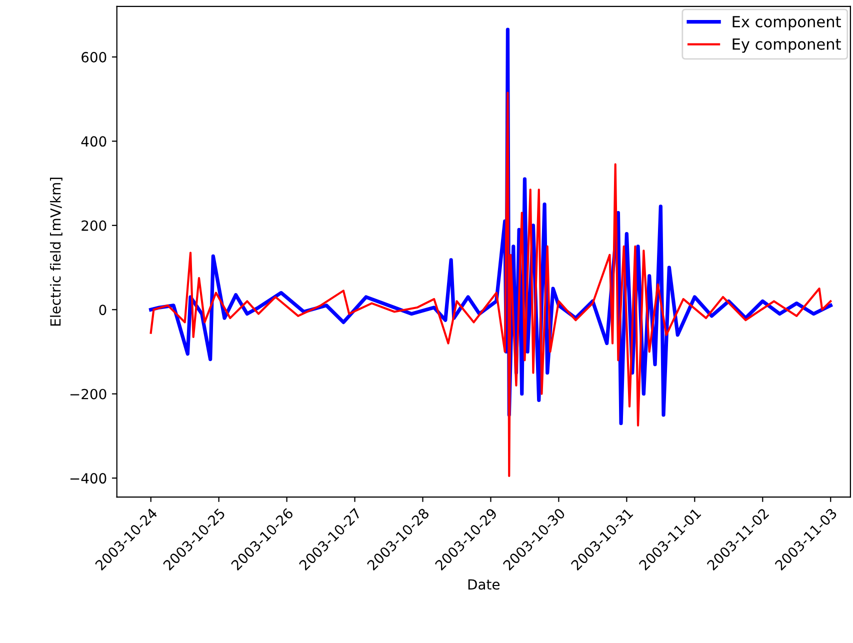 This screenshot has width=853, height=643. What do you see at coordinates (484, 584) in the screenshot?
I see `x-axis-title: Date` at bounding box center [484, 584].